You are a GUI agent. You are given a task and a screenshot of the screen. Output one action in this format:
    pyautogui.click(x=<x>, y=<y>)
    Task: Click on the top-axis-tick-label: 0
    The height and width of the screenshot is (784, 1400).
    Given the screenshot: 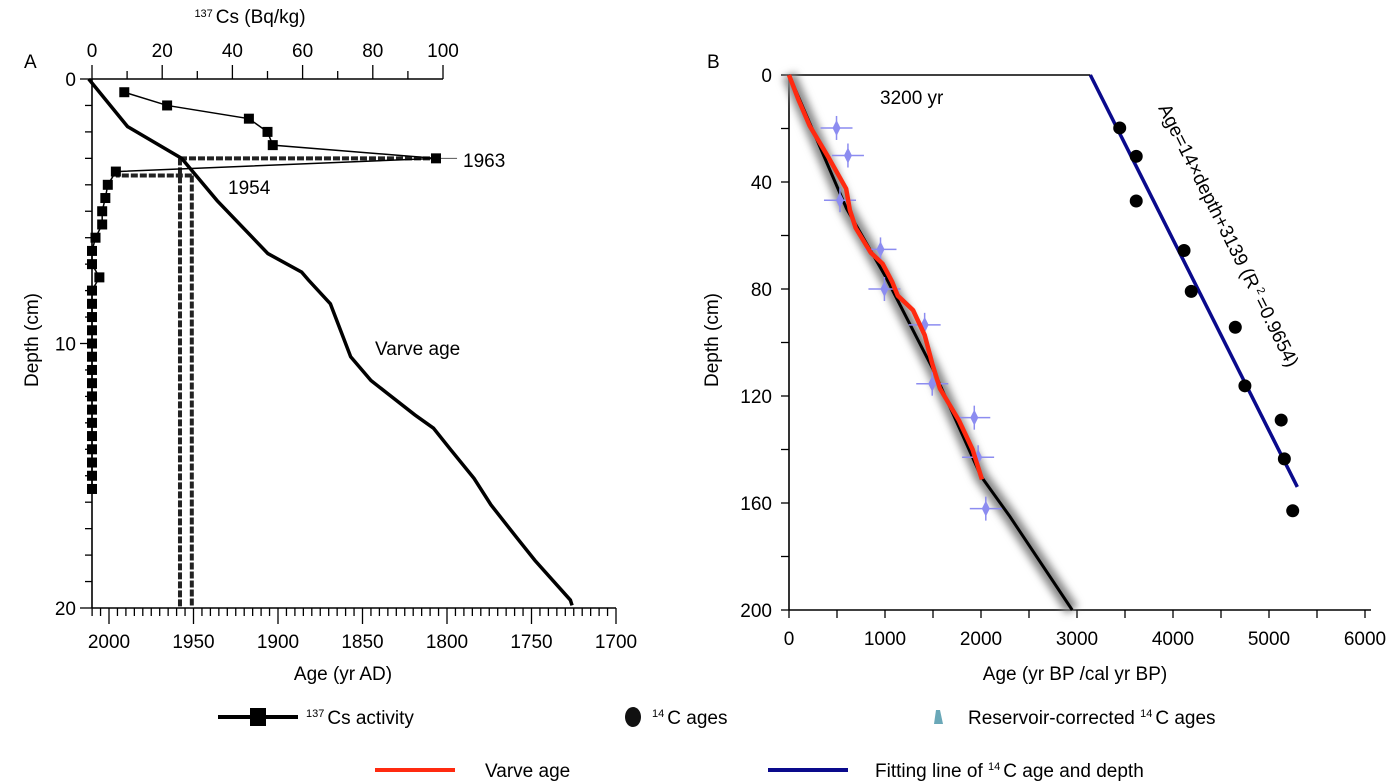 What is the action you would take?
    pyautogui.click(x=92, y=51)
    